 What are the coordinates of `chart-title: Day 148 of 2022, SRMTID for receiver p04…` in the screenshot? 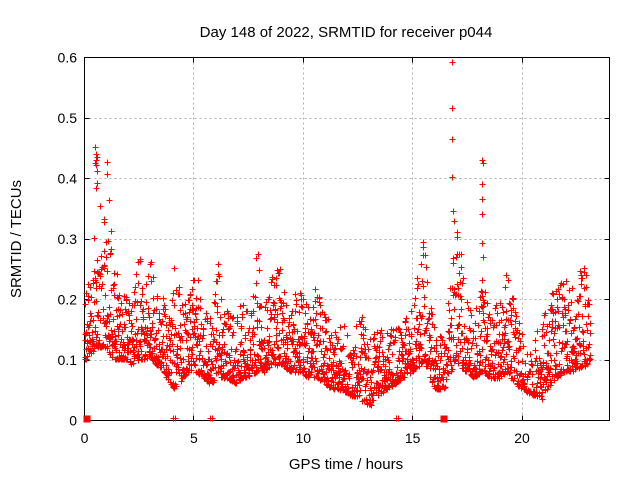 It's located at (346, 32).